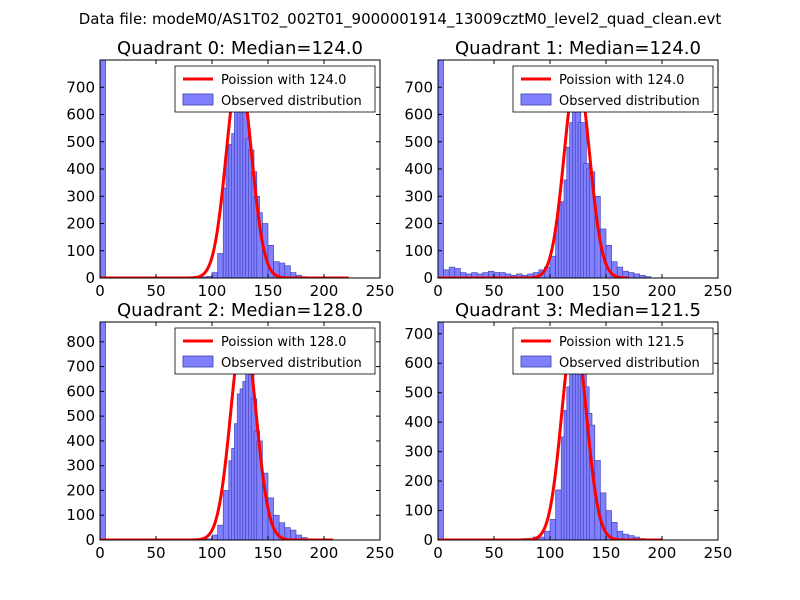  I want to click on panel-title: Quadrant 1: Median=124.0, so click(578, 48).